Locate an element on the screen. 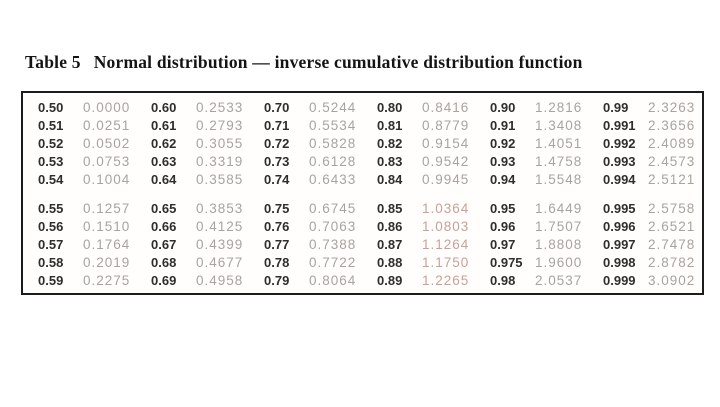 This screenshot has height=407, width=720. probability-cell: 0.72 is located at coordinates (277, 143).